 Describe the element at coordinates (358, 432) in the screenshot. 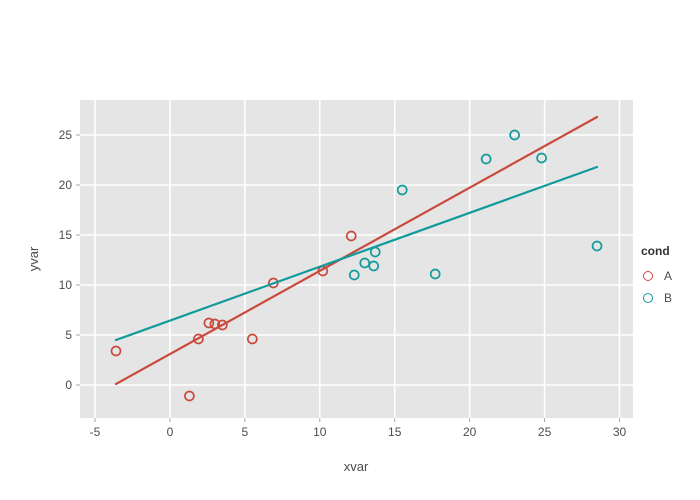

I see `x-axis-tick-labels: -5 0 5 10 15 20 25 30` at that location.